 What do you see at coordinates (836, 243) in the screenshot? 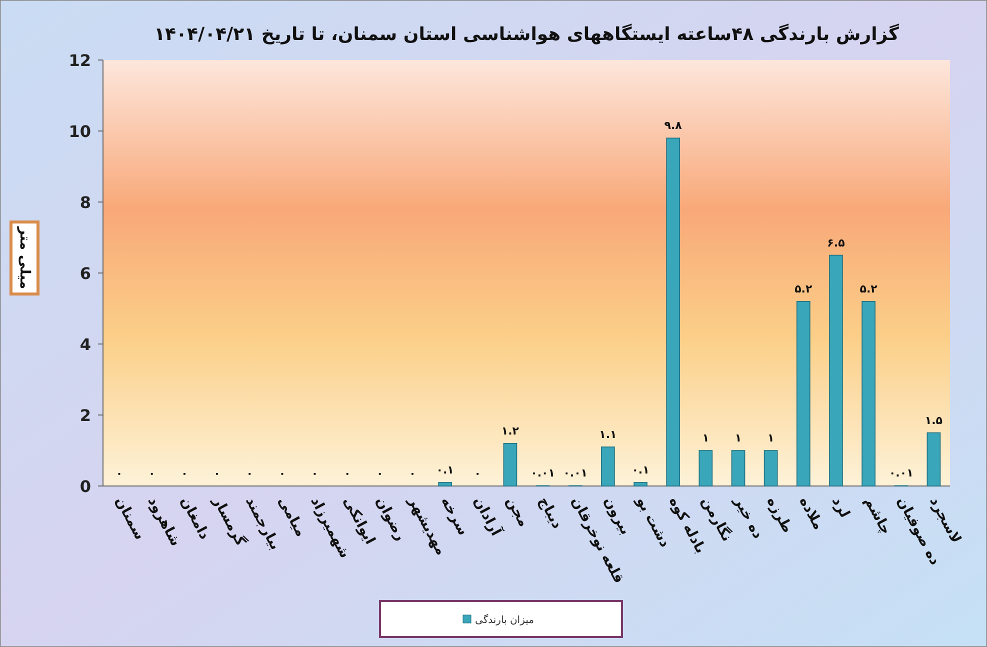
I see `data-label: ۶.۵` at bounding box center [836, 243].